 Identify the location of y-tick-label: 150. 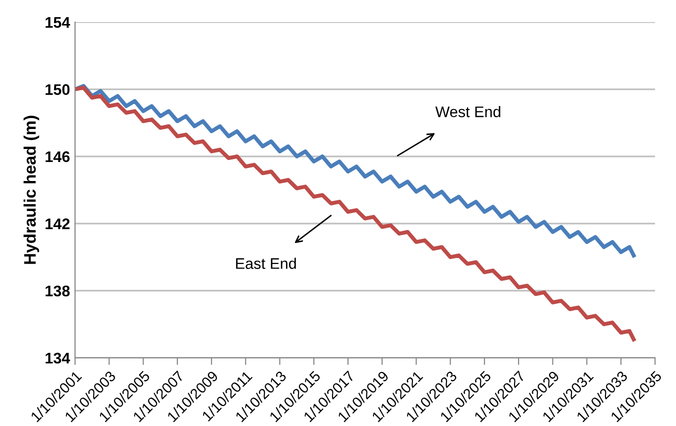
(58, 89).